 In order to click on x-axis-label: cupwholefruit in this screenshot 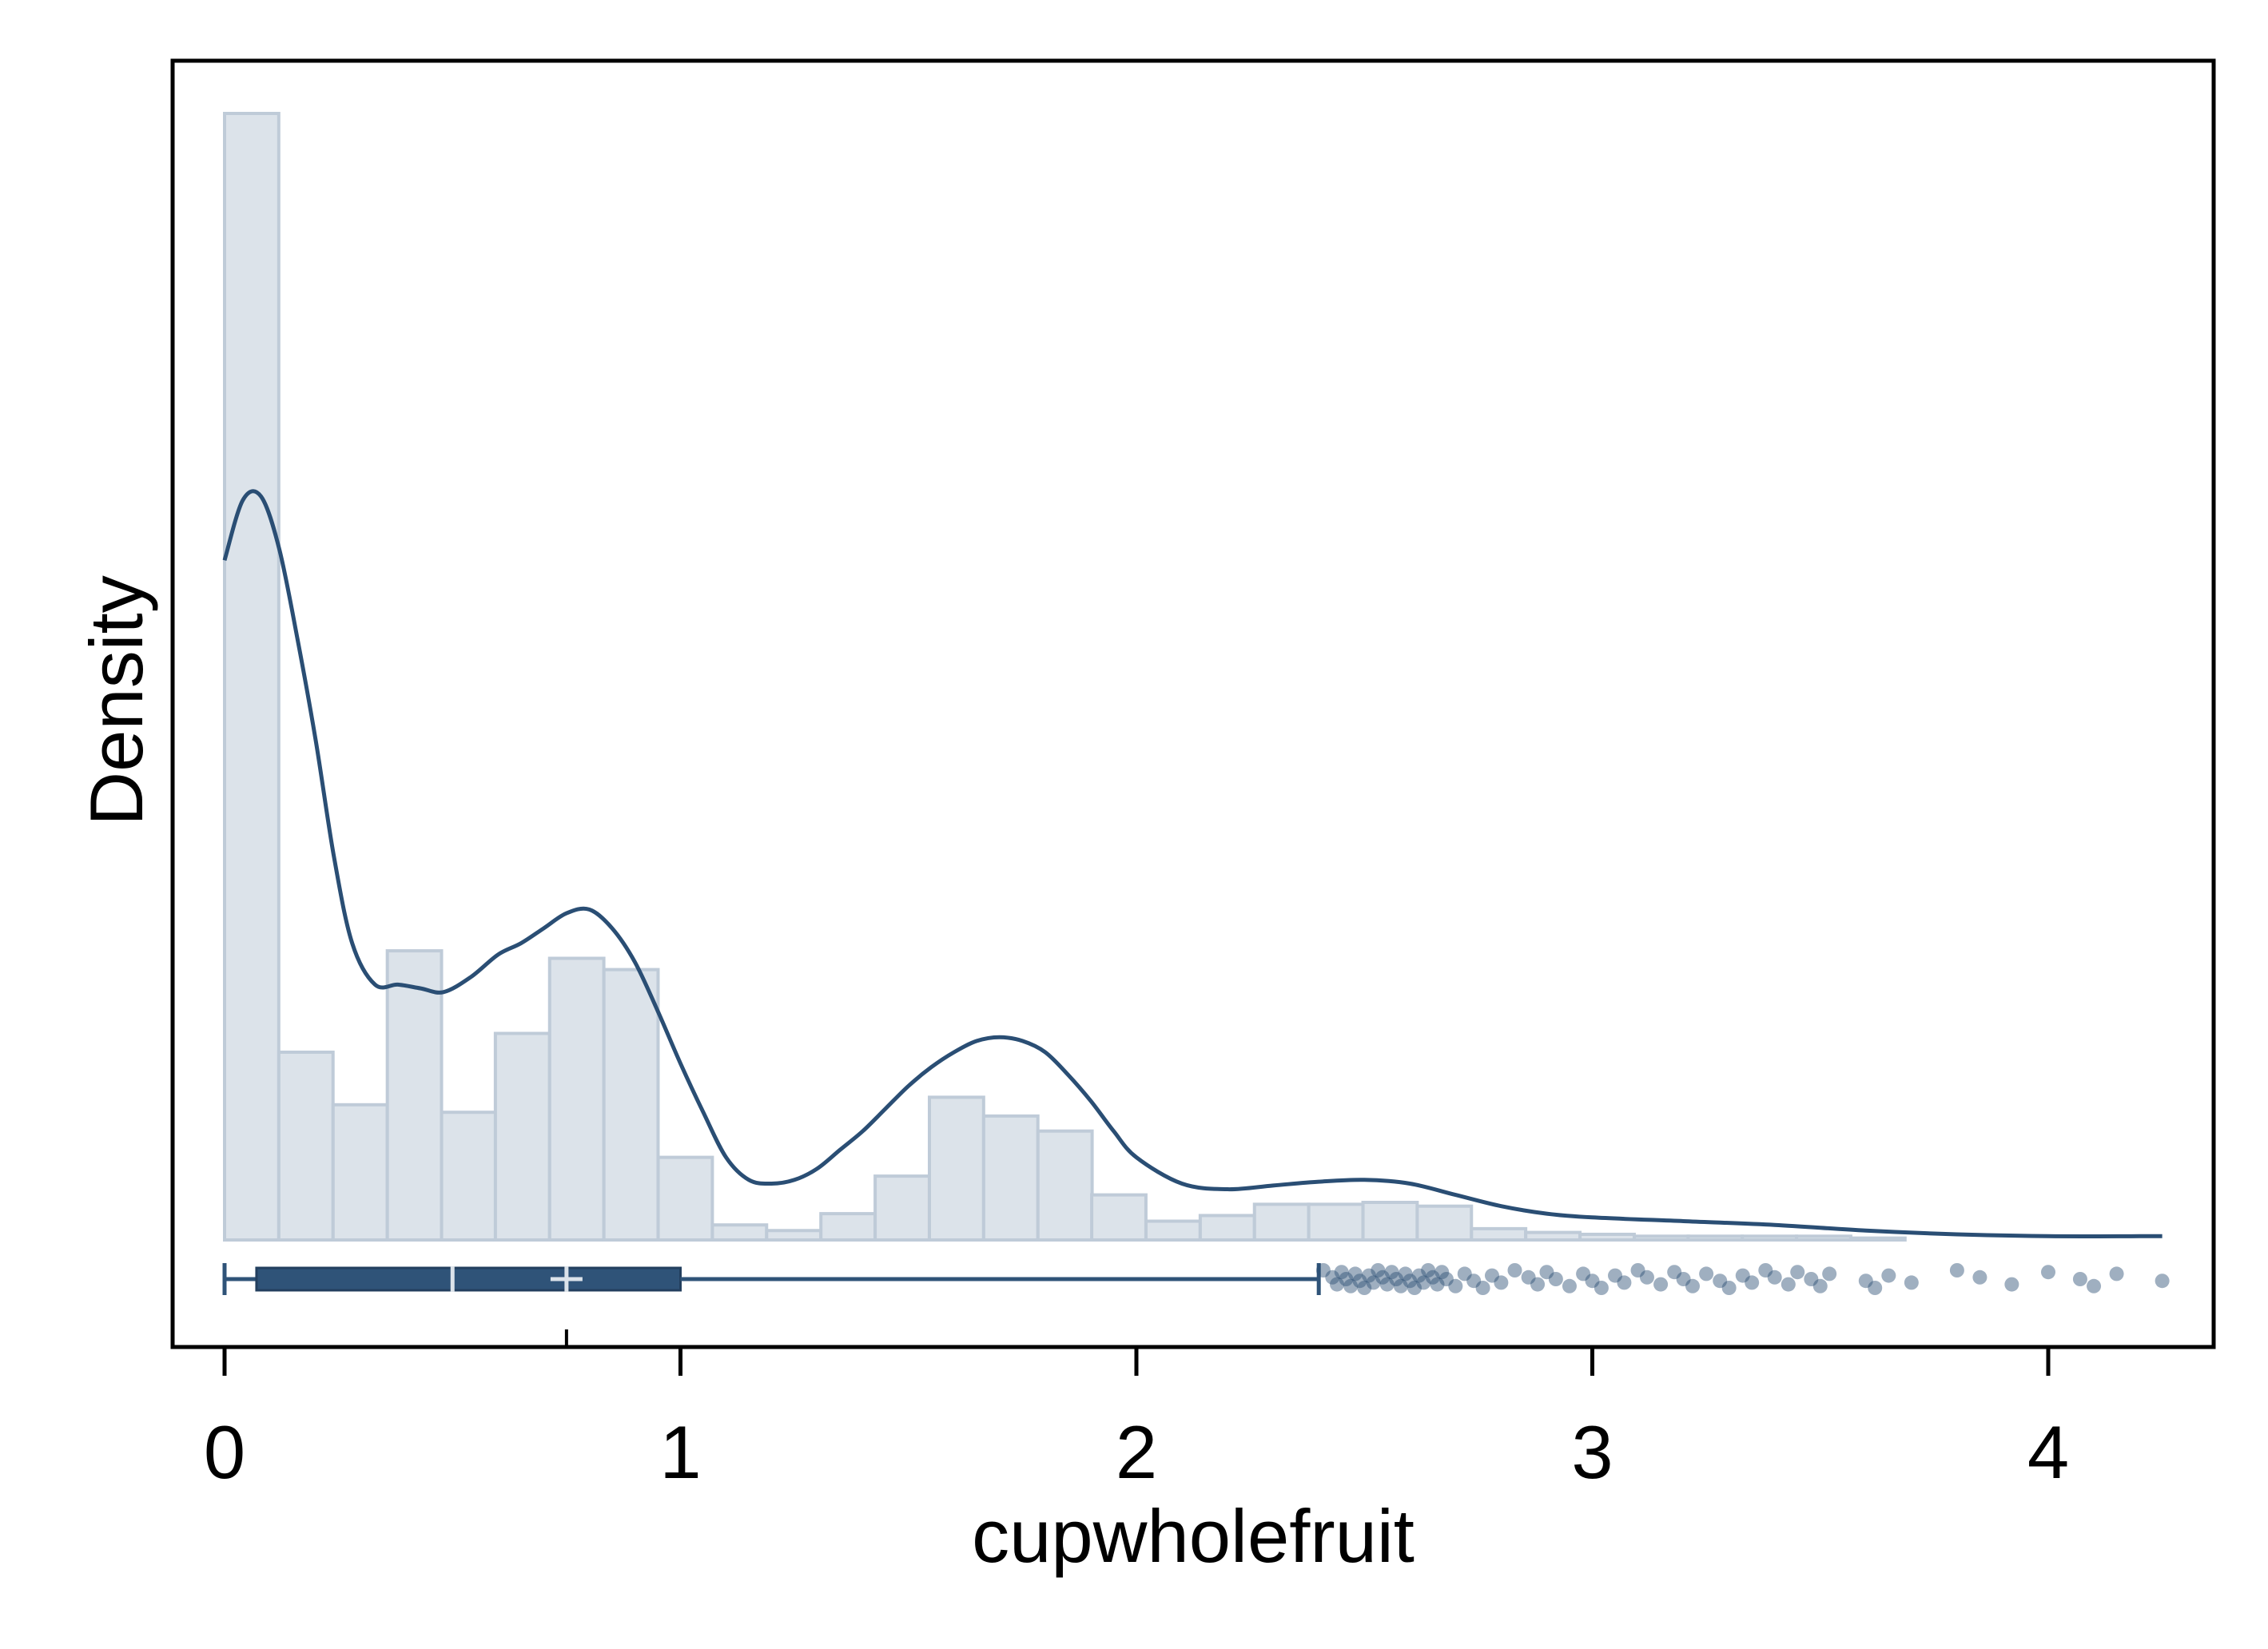, I will do `click(1193, 1536)`.